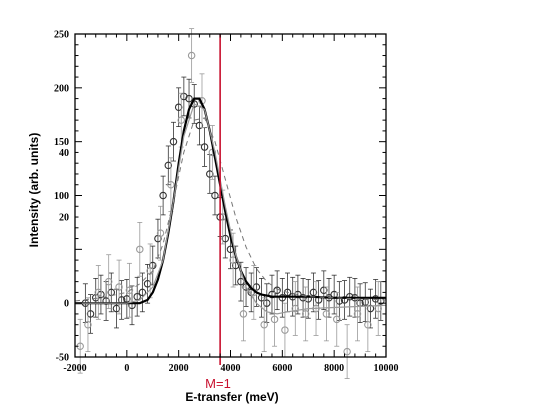 The width and height of the screenshot is (545, 409). Describe the element at coordinates (61, 142) in the screenshot. I see `y-tick-label: 150` at that location.